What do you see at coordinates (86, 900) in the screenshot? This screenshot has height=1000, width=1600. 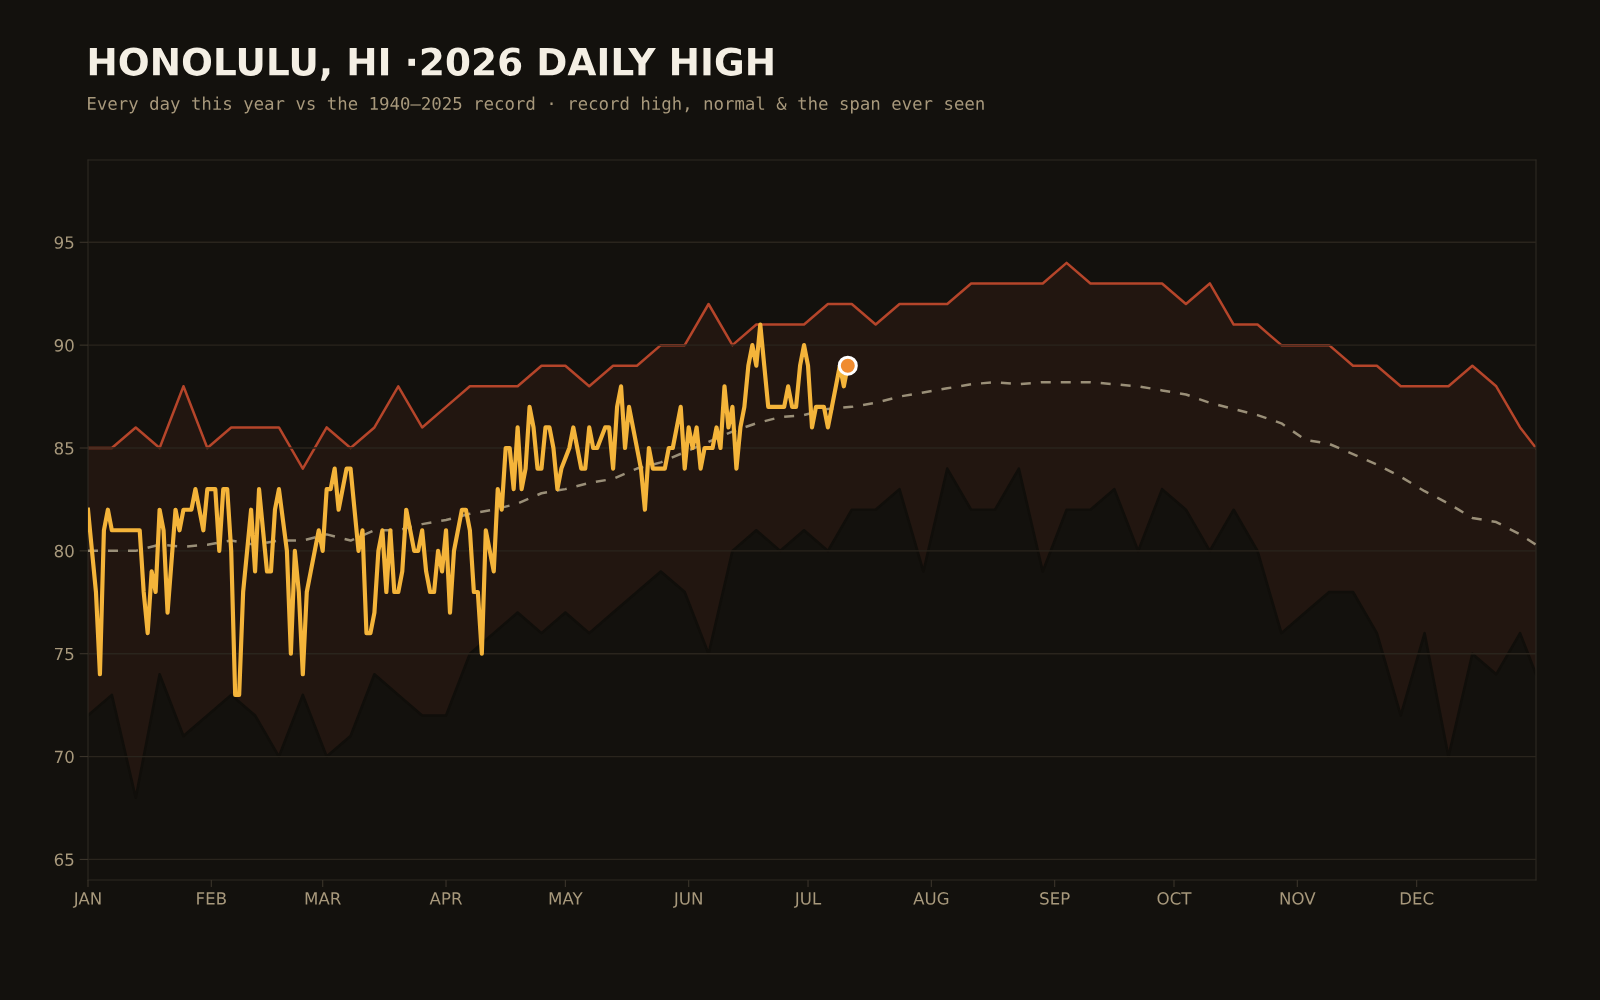 I see `x-tick-label: JAN` at bounding box center [86, 900].